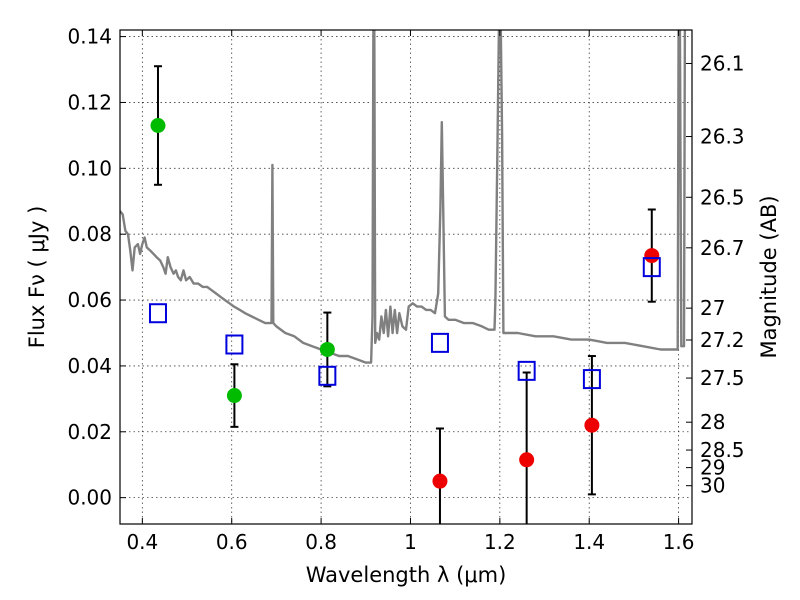 This screenshot has width=800, height=600. I want to click on y-tick-label: 0.14, so click(89, 37).